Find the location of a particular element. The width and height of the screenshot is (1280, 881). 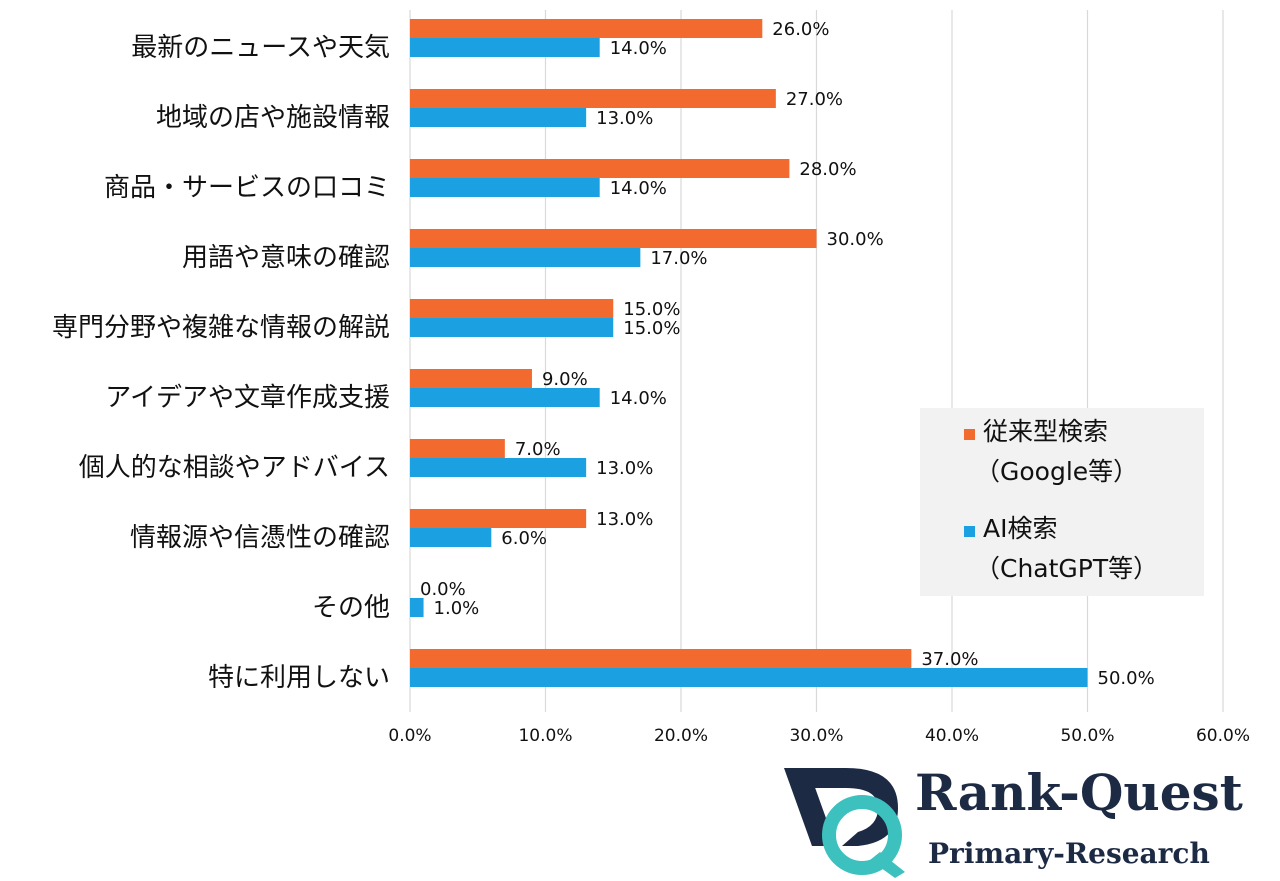

data-label: 9.0% is located at coordinates (565, 379).